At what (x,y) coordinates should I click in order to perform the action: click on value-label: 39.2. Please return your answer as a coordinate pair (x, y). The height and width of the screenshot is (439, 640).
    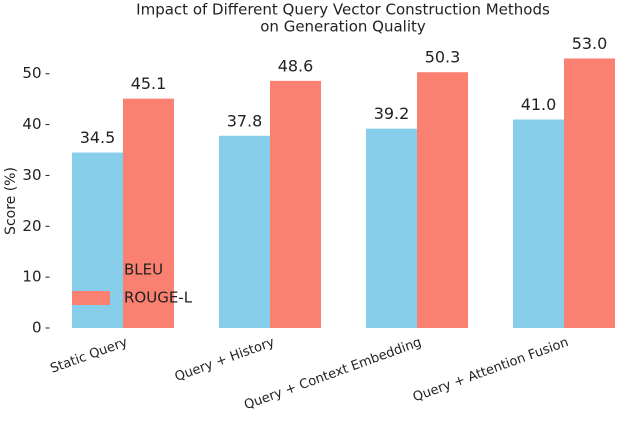
    Looking at the image, I should click on (392, 113).